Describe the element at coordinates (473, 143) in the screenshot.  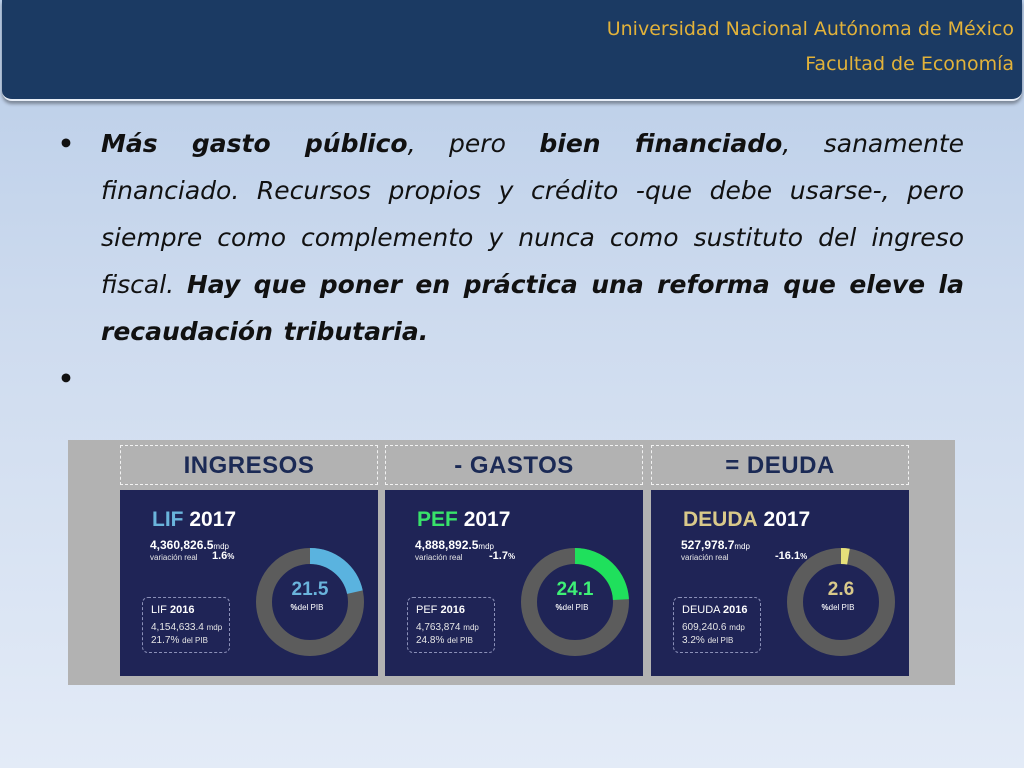
I see `body-text: , pero` at that location.